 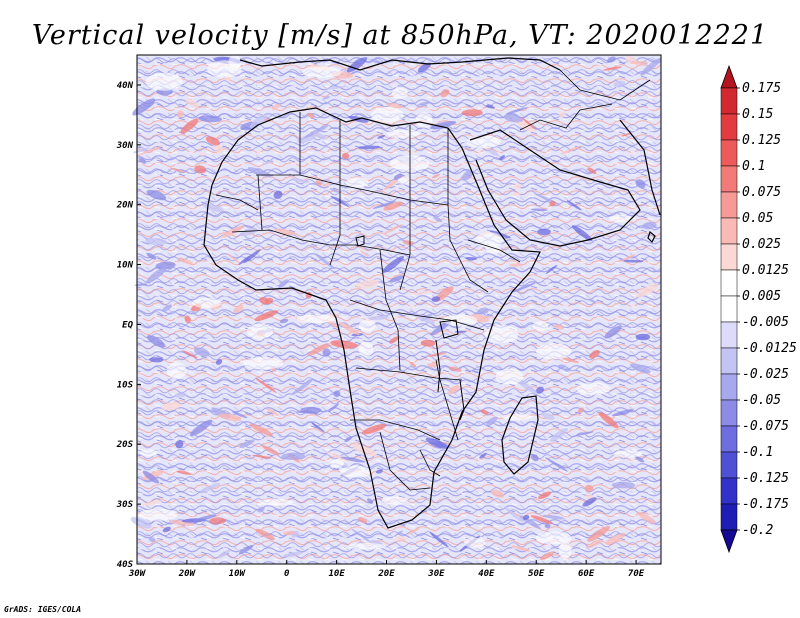 What do you see at coordinates (555, 188) in the screenshot?
I see `arabia-coastline` at bounding box center [555, 188].